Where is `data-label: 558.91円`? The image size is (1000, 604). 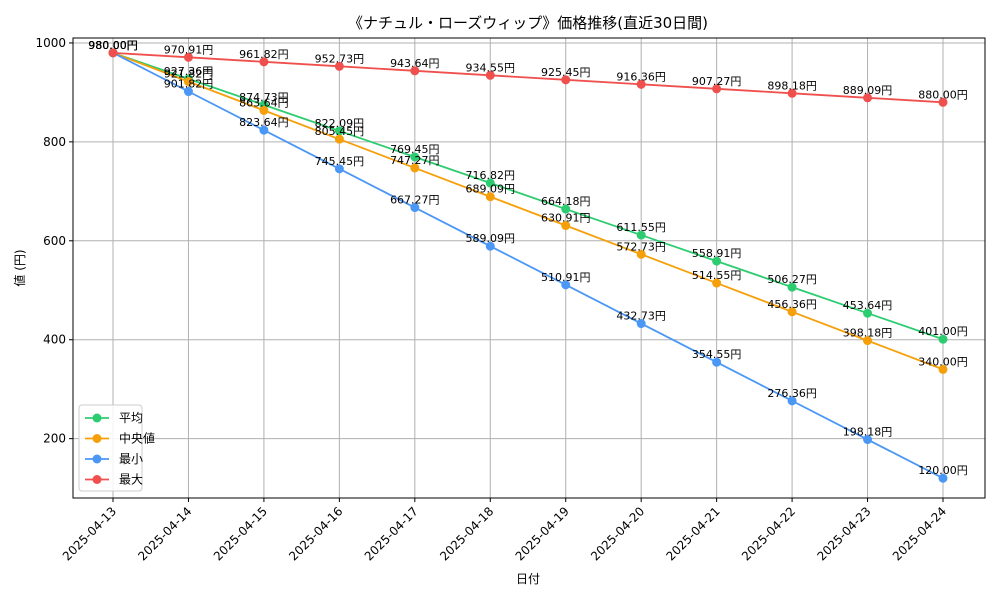
data-label: 558.91円 is located at coordinates (717, 253).